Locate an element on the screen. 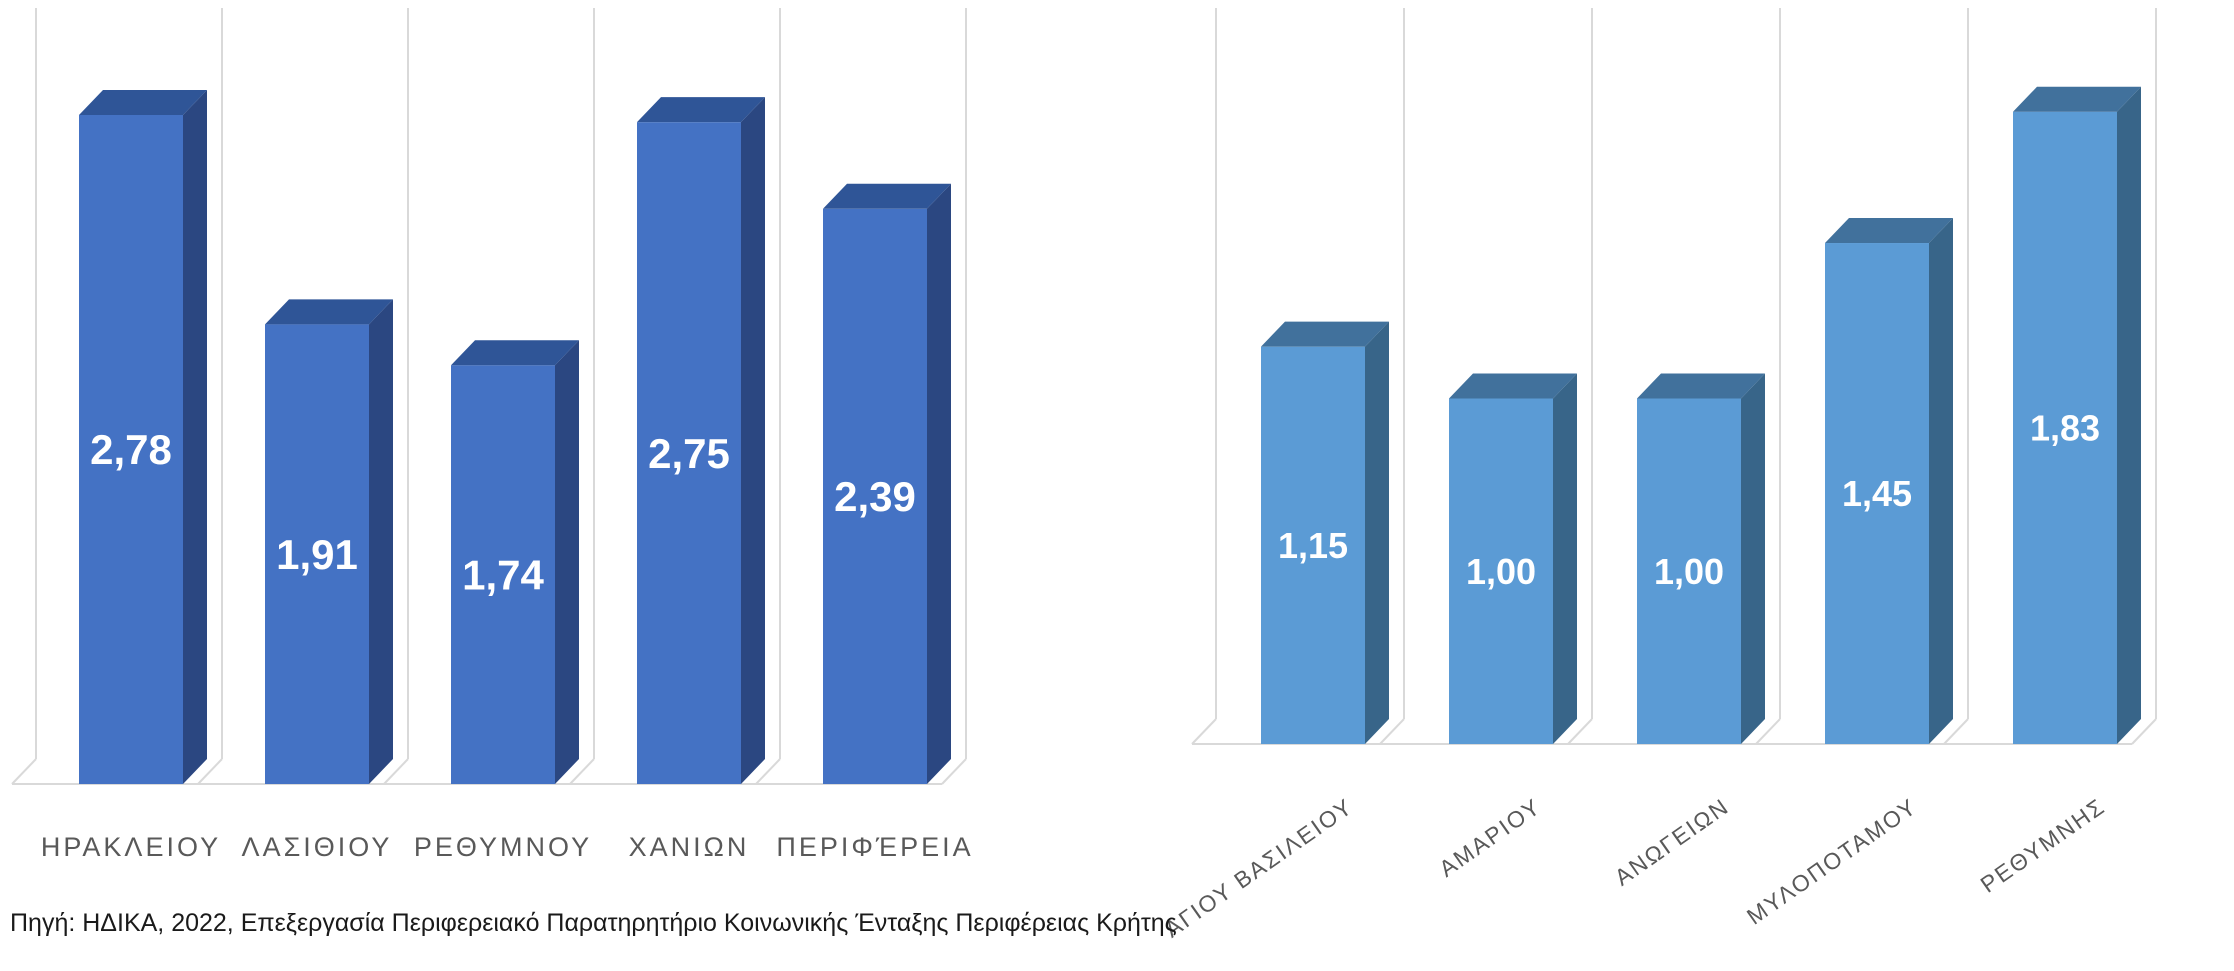 The height and width of the screenshot is (971, 2234). bar-2: 1,91 is located at coordinates (329, 541).